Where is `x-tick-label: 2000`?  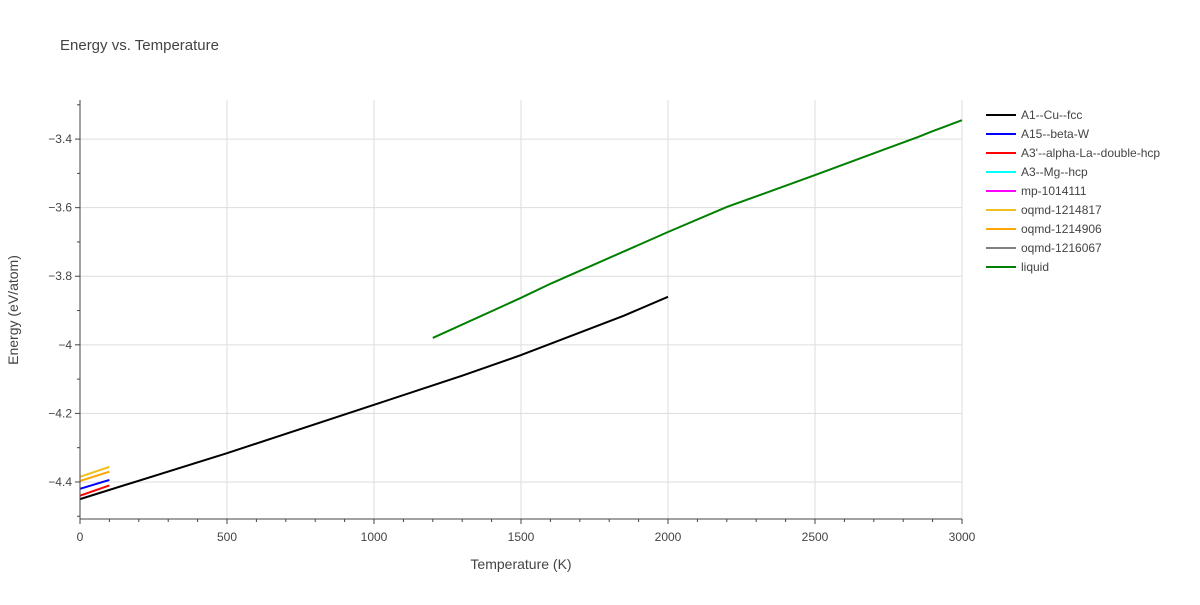 x-tick-label: 2000 is located at coordinates (668, 537).